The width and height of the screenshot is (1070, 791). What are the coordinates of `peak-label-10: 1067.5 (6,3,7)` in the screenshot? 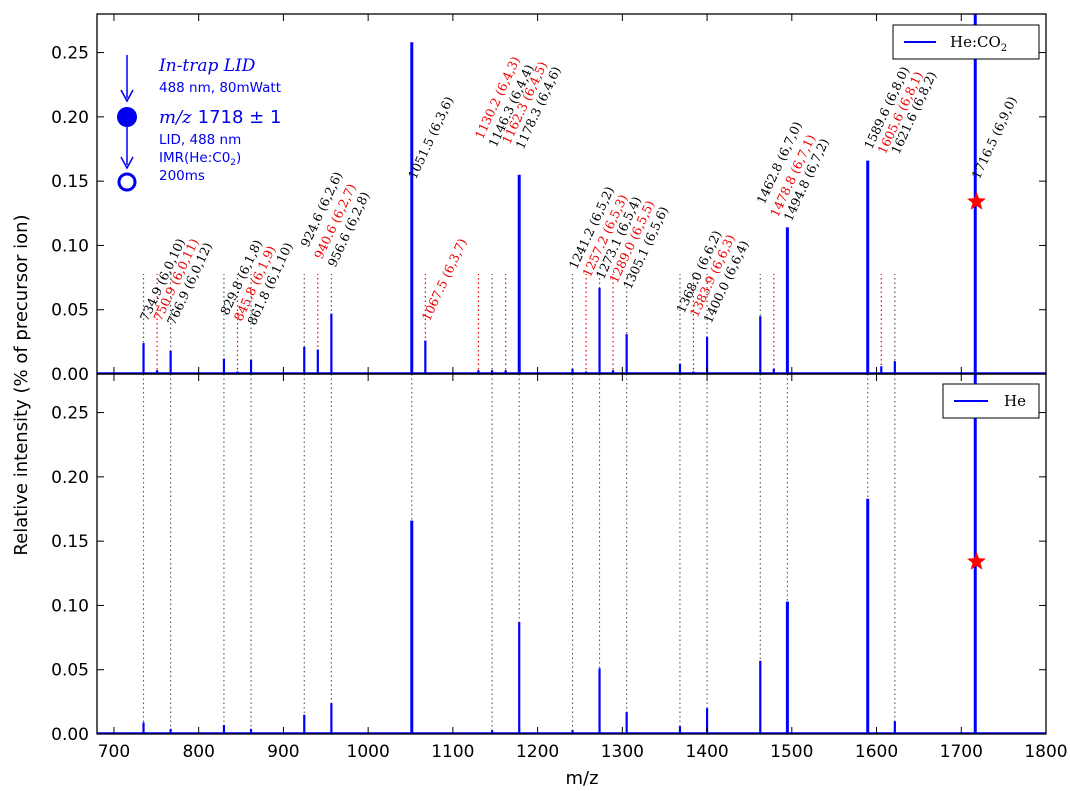 It's located at (443, 279).